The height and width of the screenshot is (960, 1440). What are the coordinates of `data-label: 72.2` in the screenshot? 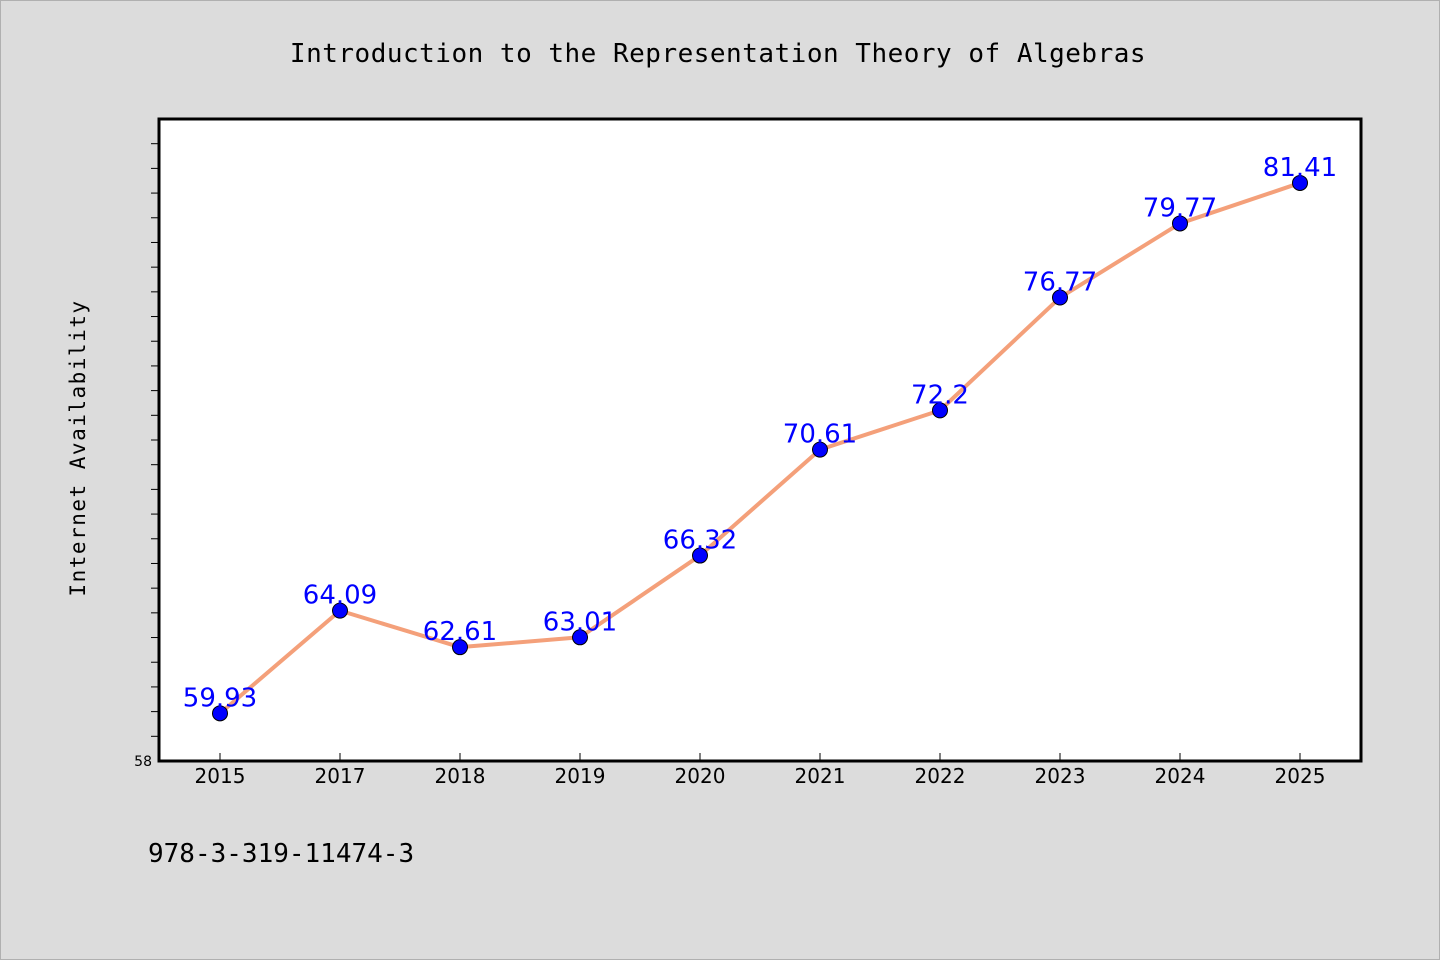 It's located at (940, 395).